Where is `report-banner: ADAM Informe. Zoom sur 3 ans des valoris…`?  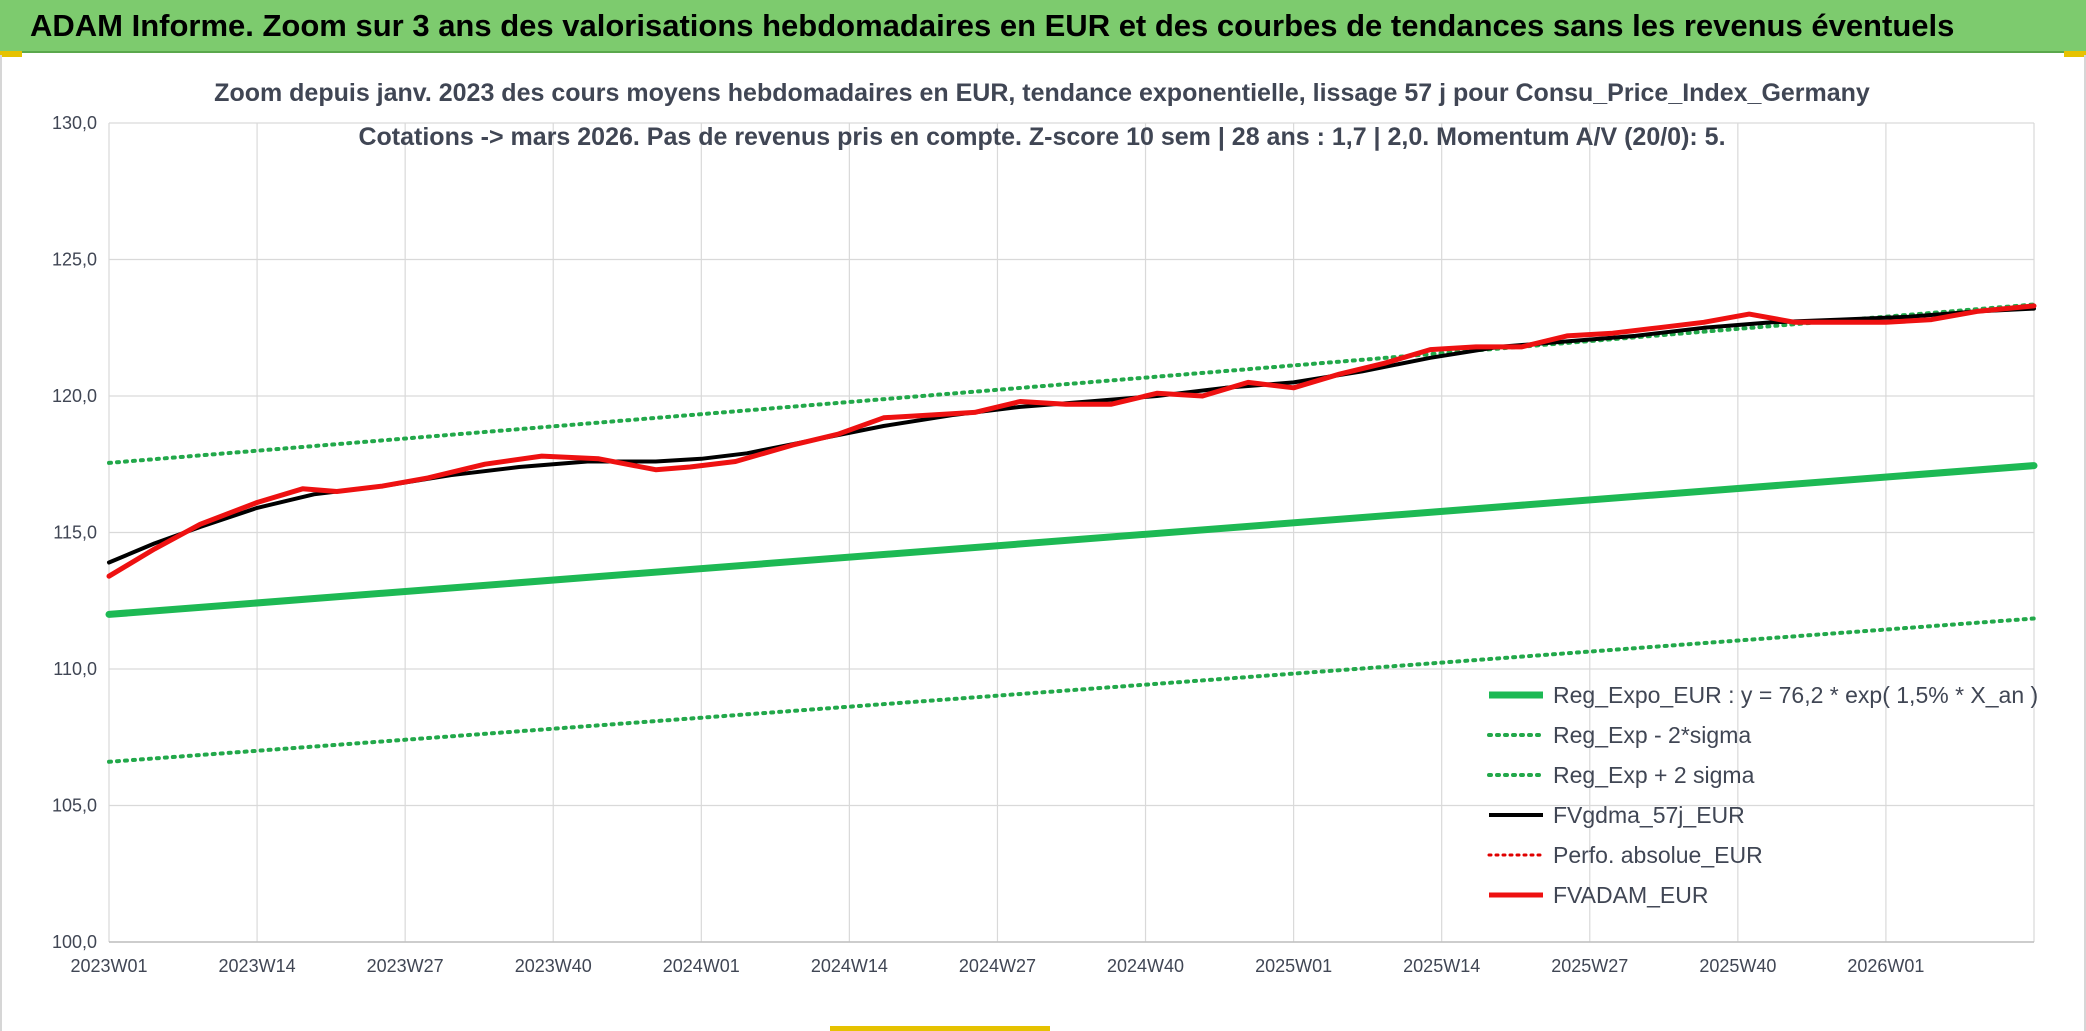
report-banner: ADAM Informe. Zoom sur 3 ans des valoris… is located at coordinates (1043, 26).